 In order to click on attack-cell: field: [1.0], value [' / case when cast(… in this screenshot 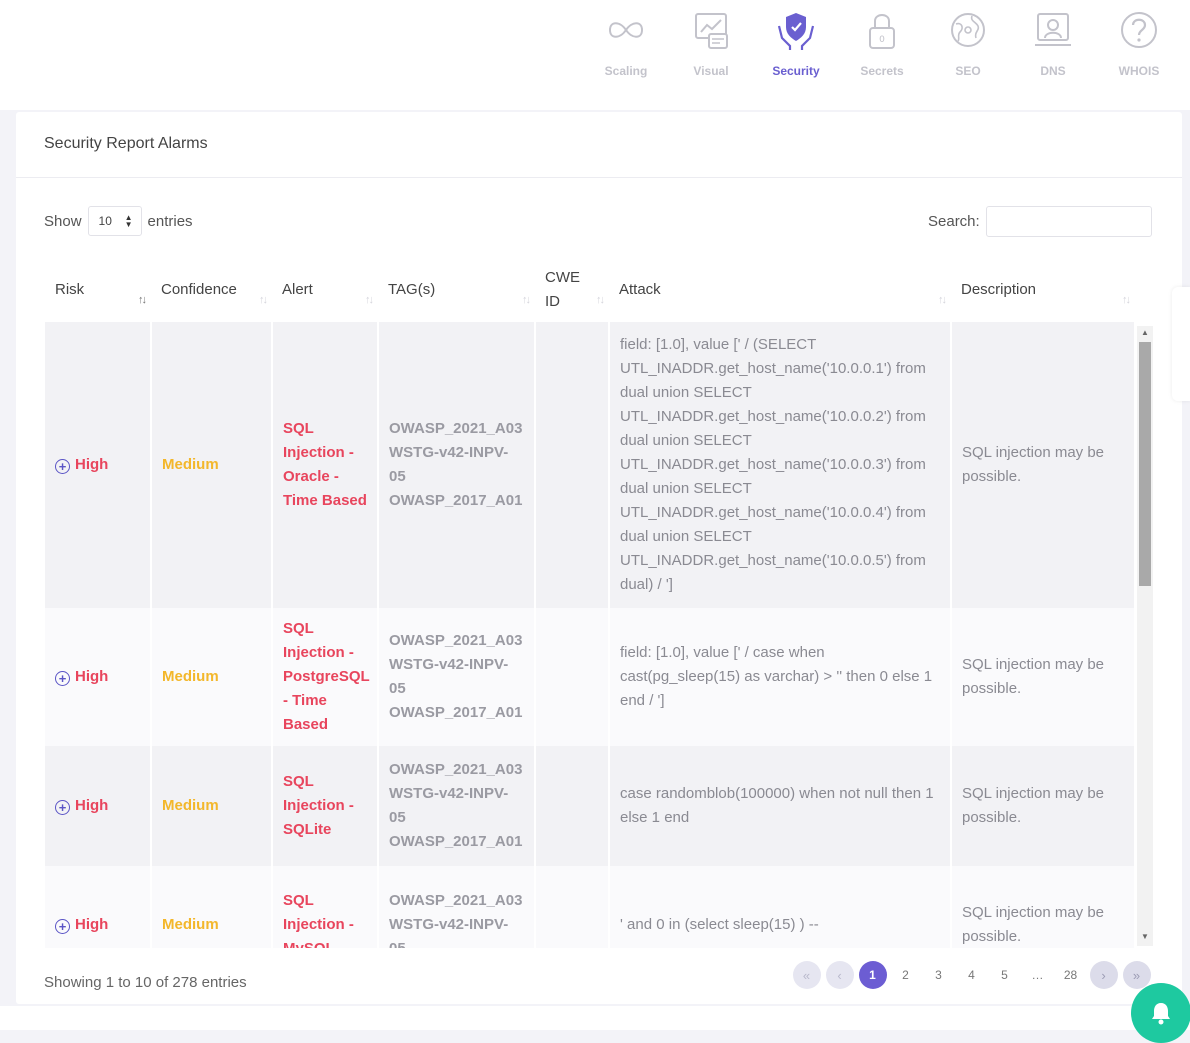, I will do `click(780, 677)`.